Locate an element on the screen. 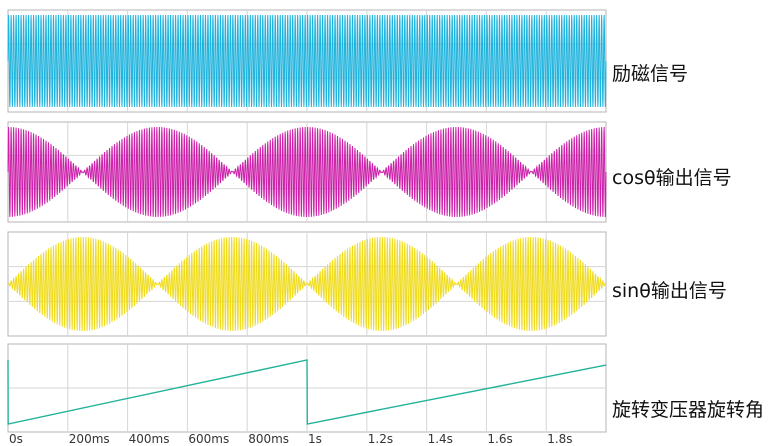  x-tick-label: 0s is located at coordinates (16, 439).